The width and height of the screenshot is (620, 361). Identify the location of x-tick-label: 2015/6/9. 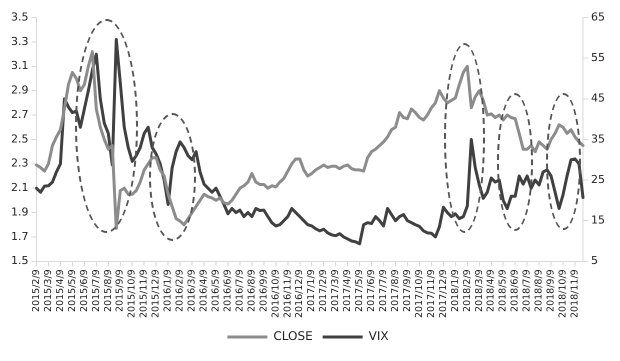
(84, 290).